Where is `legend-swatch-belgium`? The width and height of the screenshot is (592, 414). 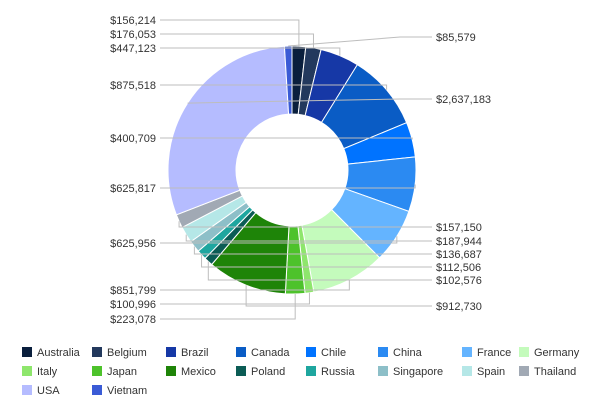
legend-swatch-belgium is located at coordinates (97, 352).